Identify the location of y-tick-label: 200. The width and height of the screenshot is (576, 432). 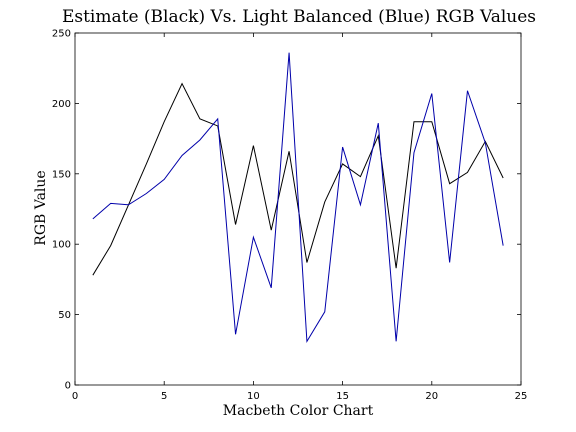
(61, 104).